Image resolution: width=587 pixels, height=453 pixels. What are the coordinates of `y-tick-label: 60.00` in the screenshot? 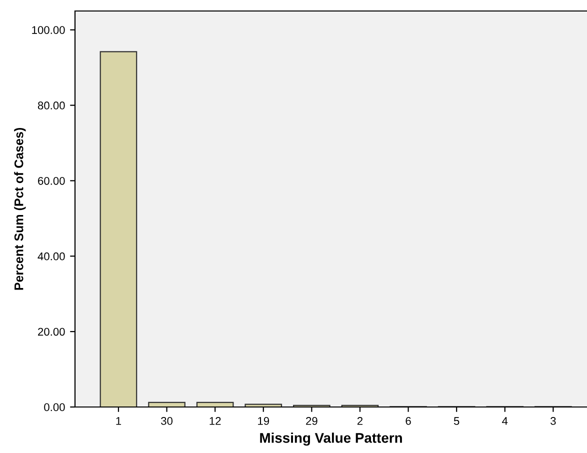 It's located at (51, 180).